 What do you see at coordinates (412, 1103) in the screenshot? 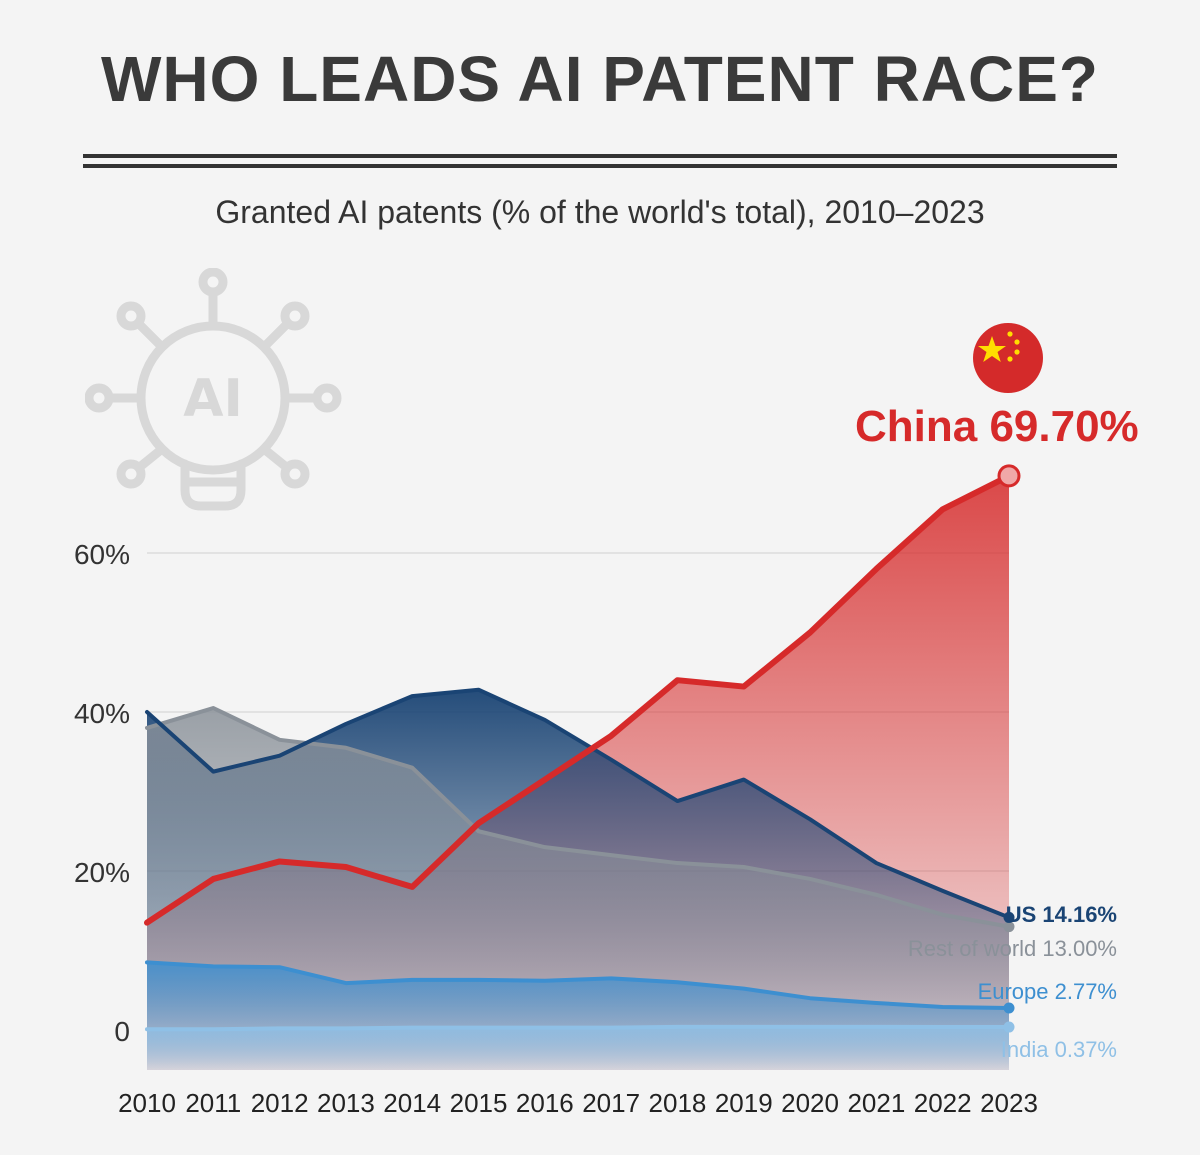
I see `x-tick-label: 2014` at bounding box center [412, 1103].